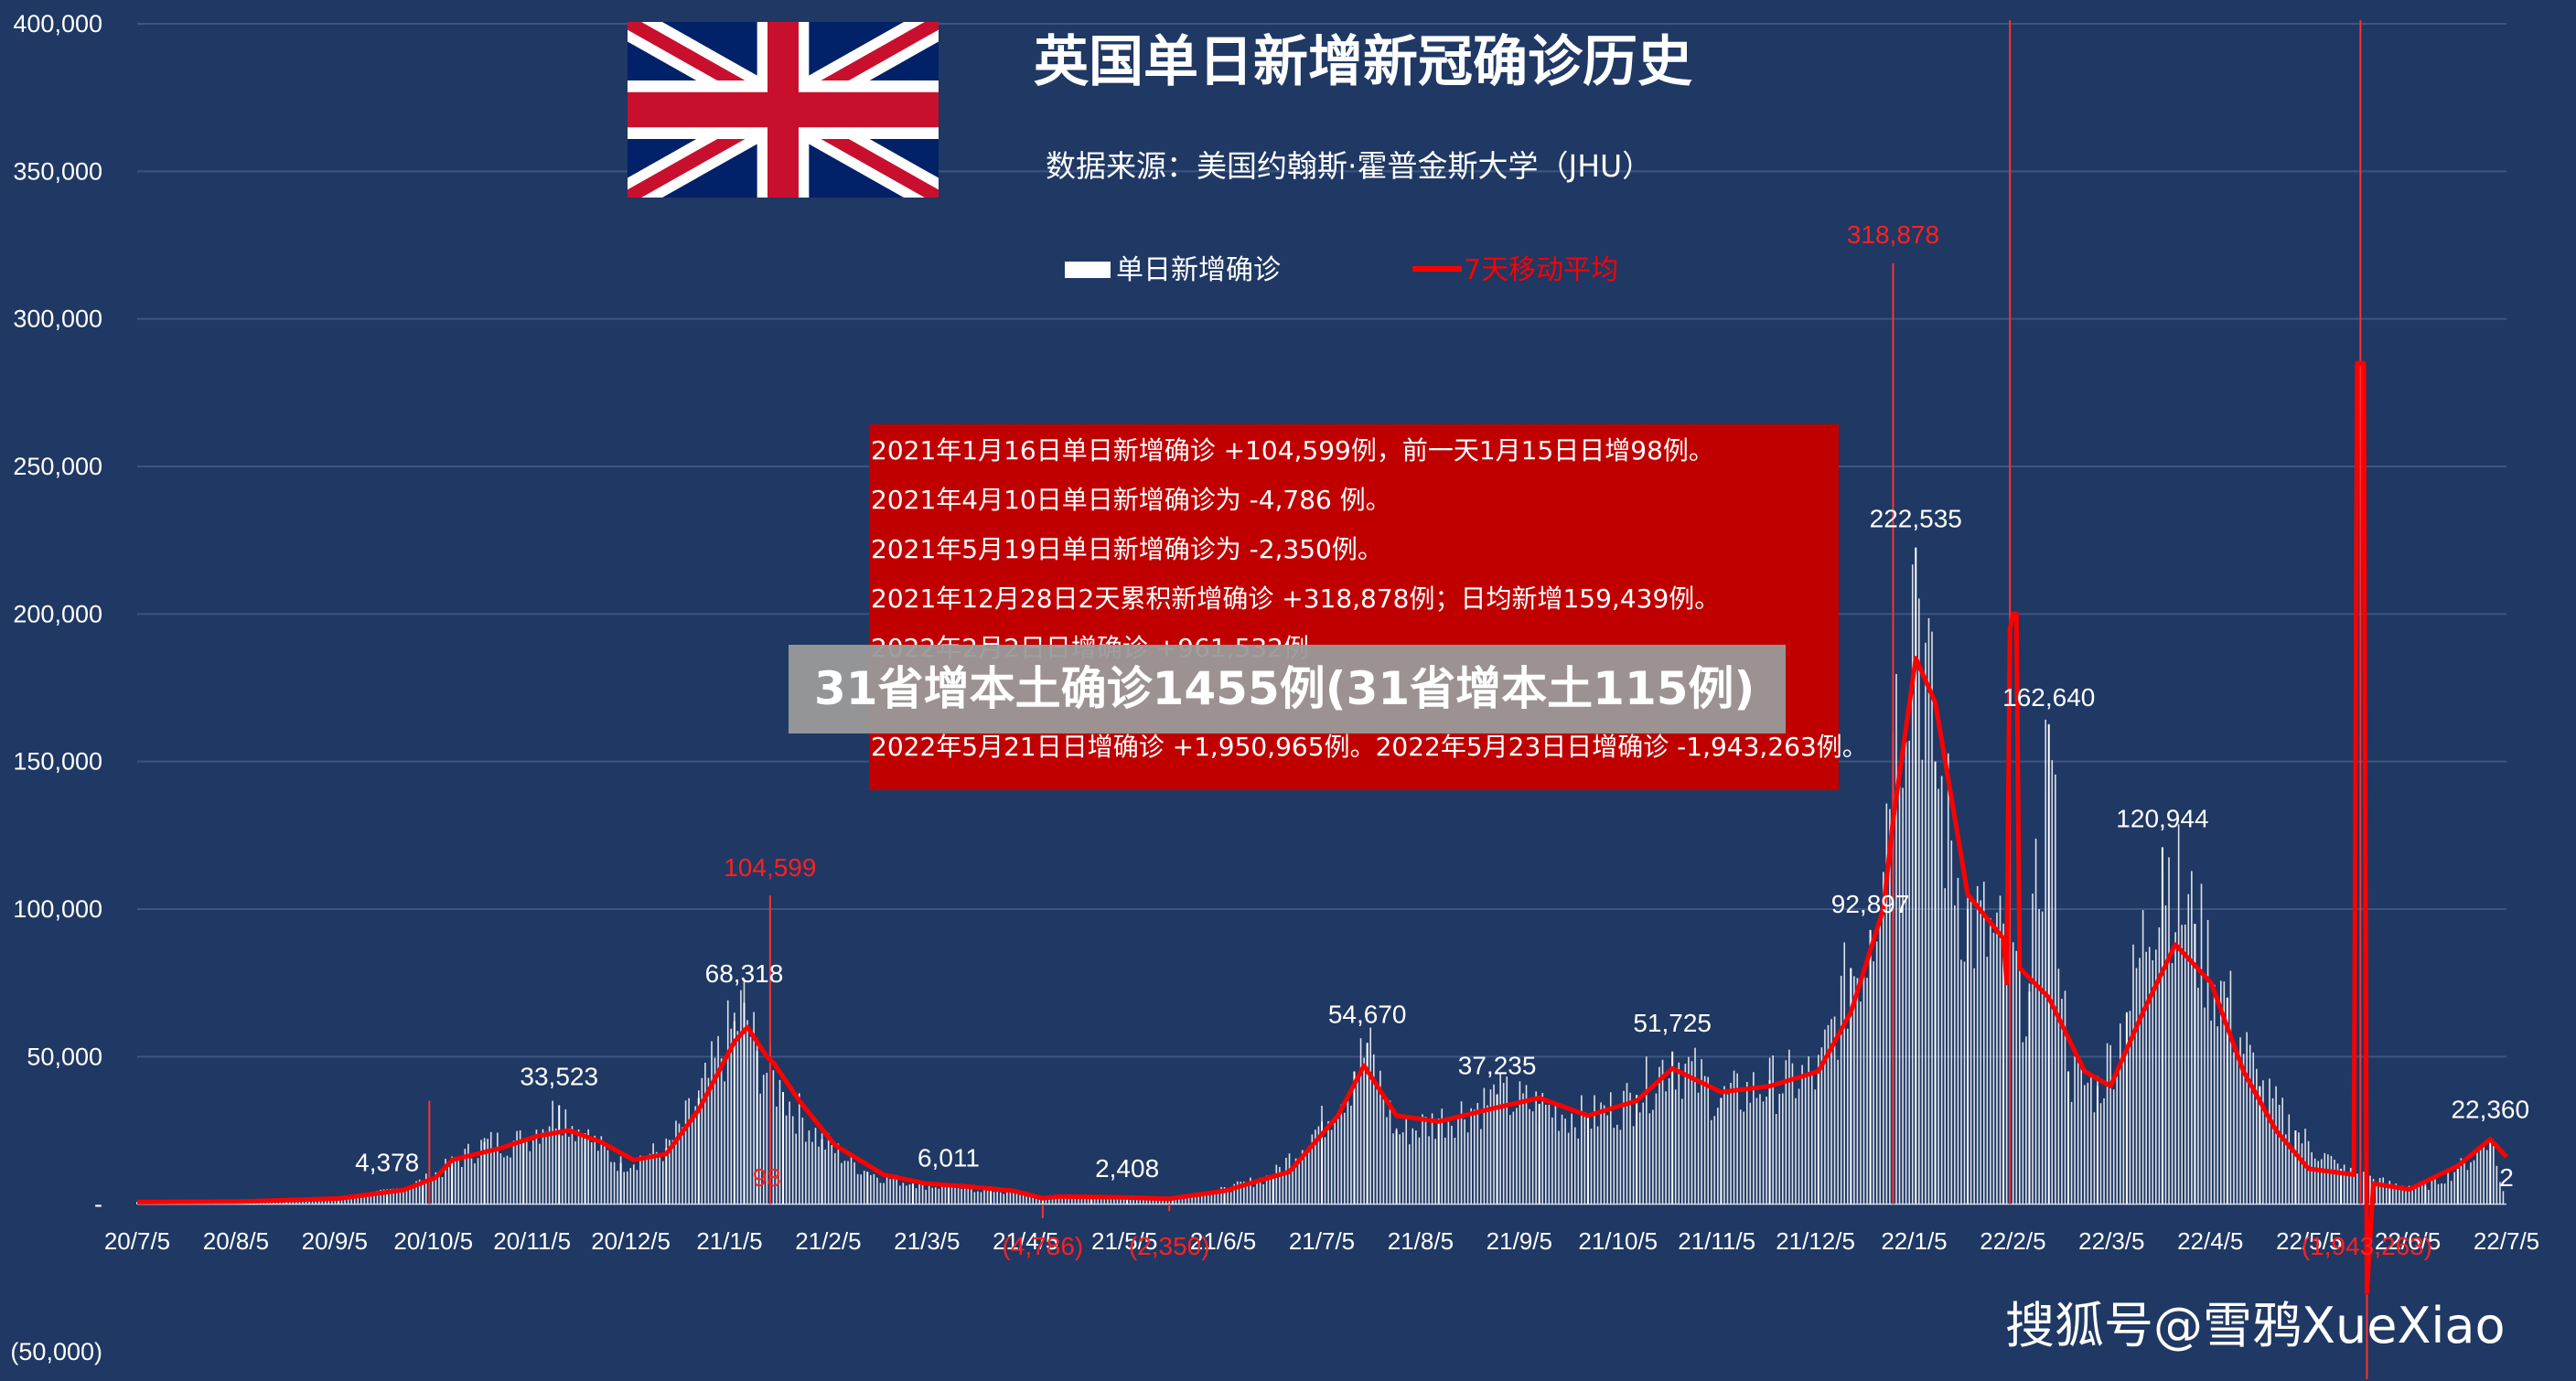 The height and width of the screenshot is (1381, 2576). I want to click on x-tick-label: 21/5/5, so click(1124, 1241).